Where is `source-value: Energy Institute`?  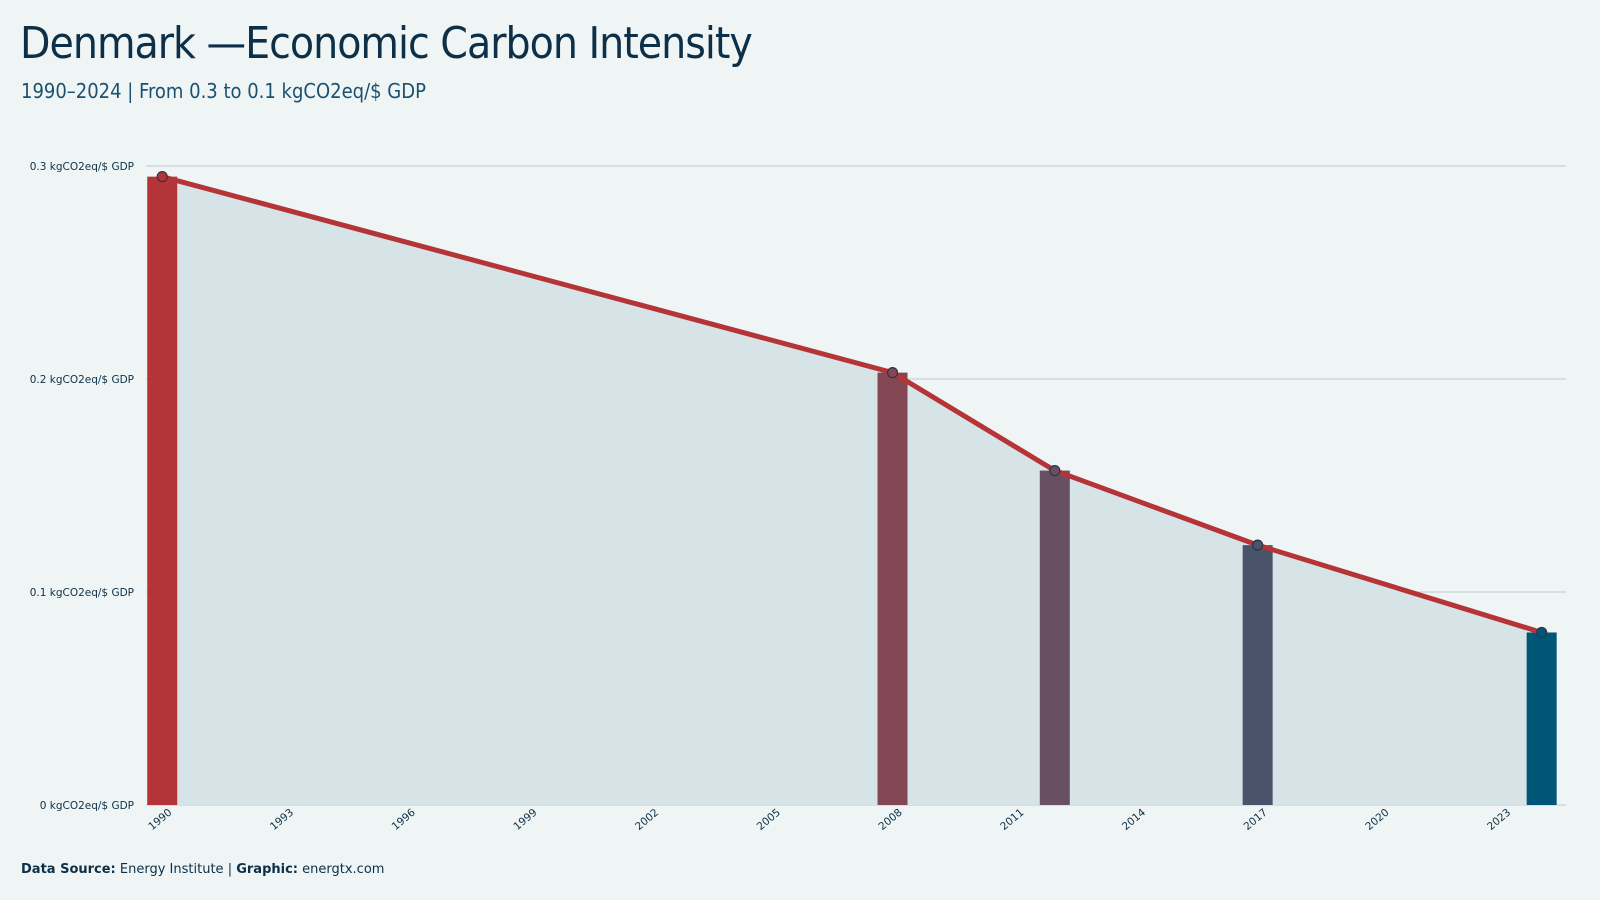 source-value: Energy Institute is located at coordinates (171, 869).